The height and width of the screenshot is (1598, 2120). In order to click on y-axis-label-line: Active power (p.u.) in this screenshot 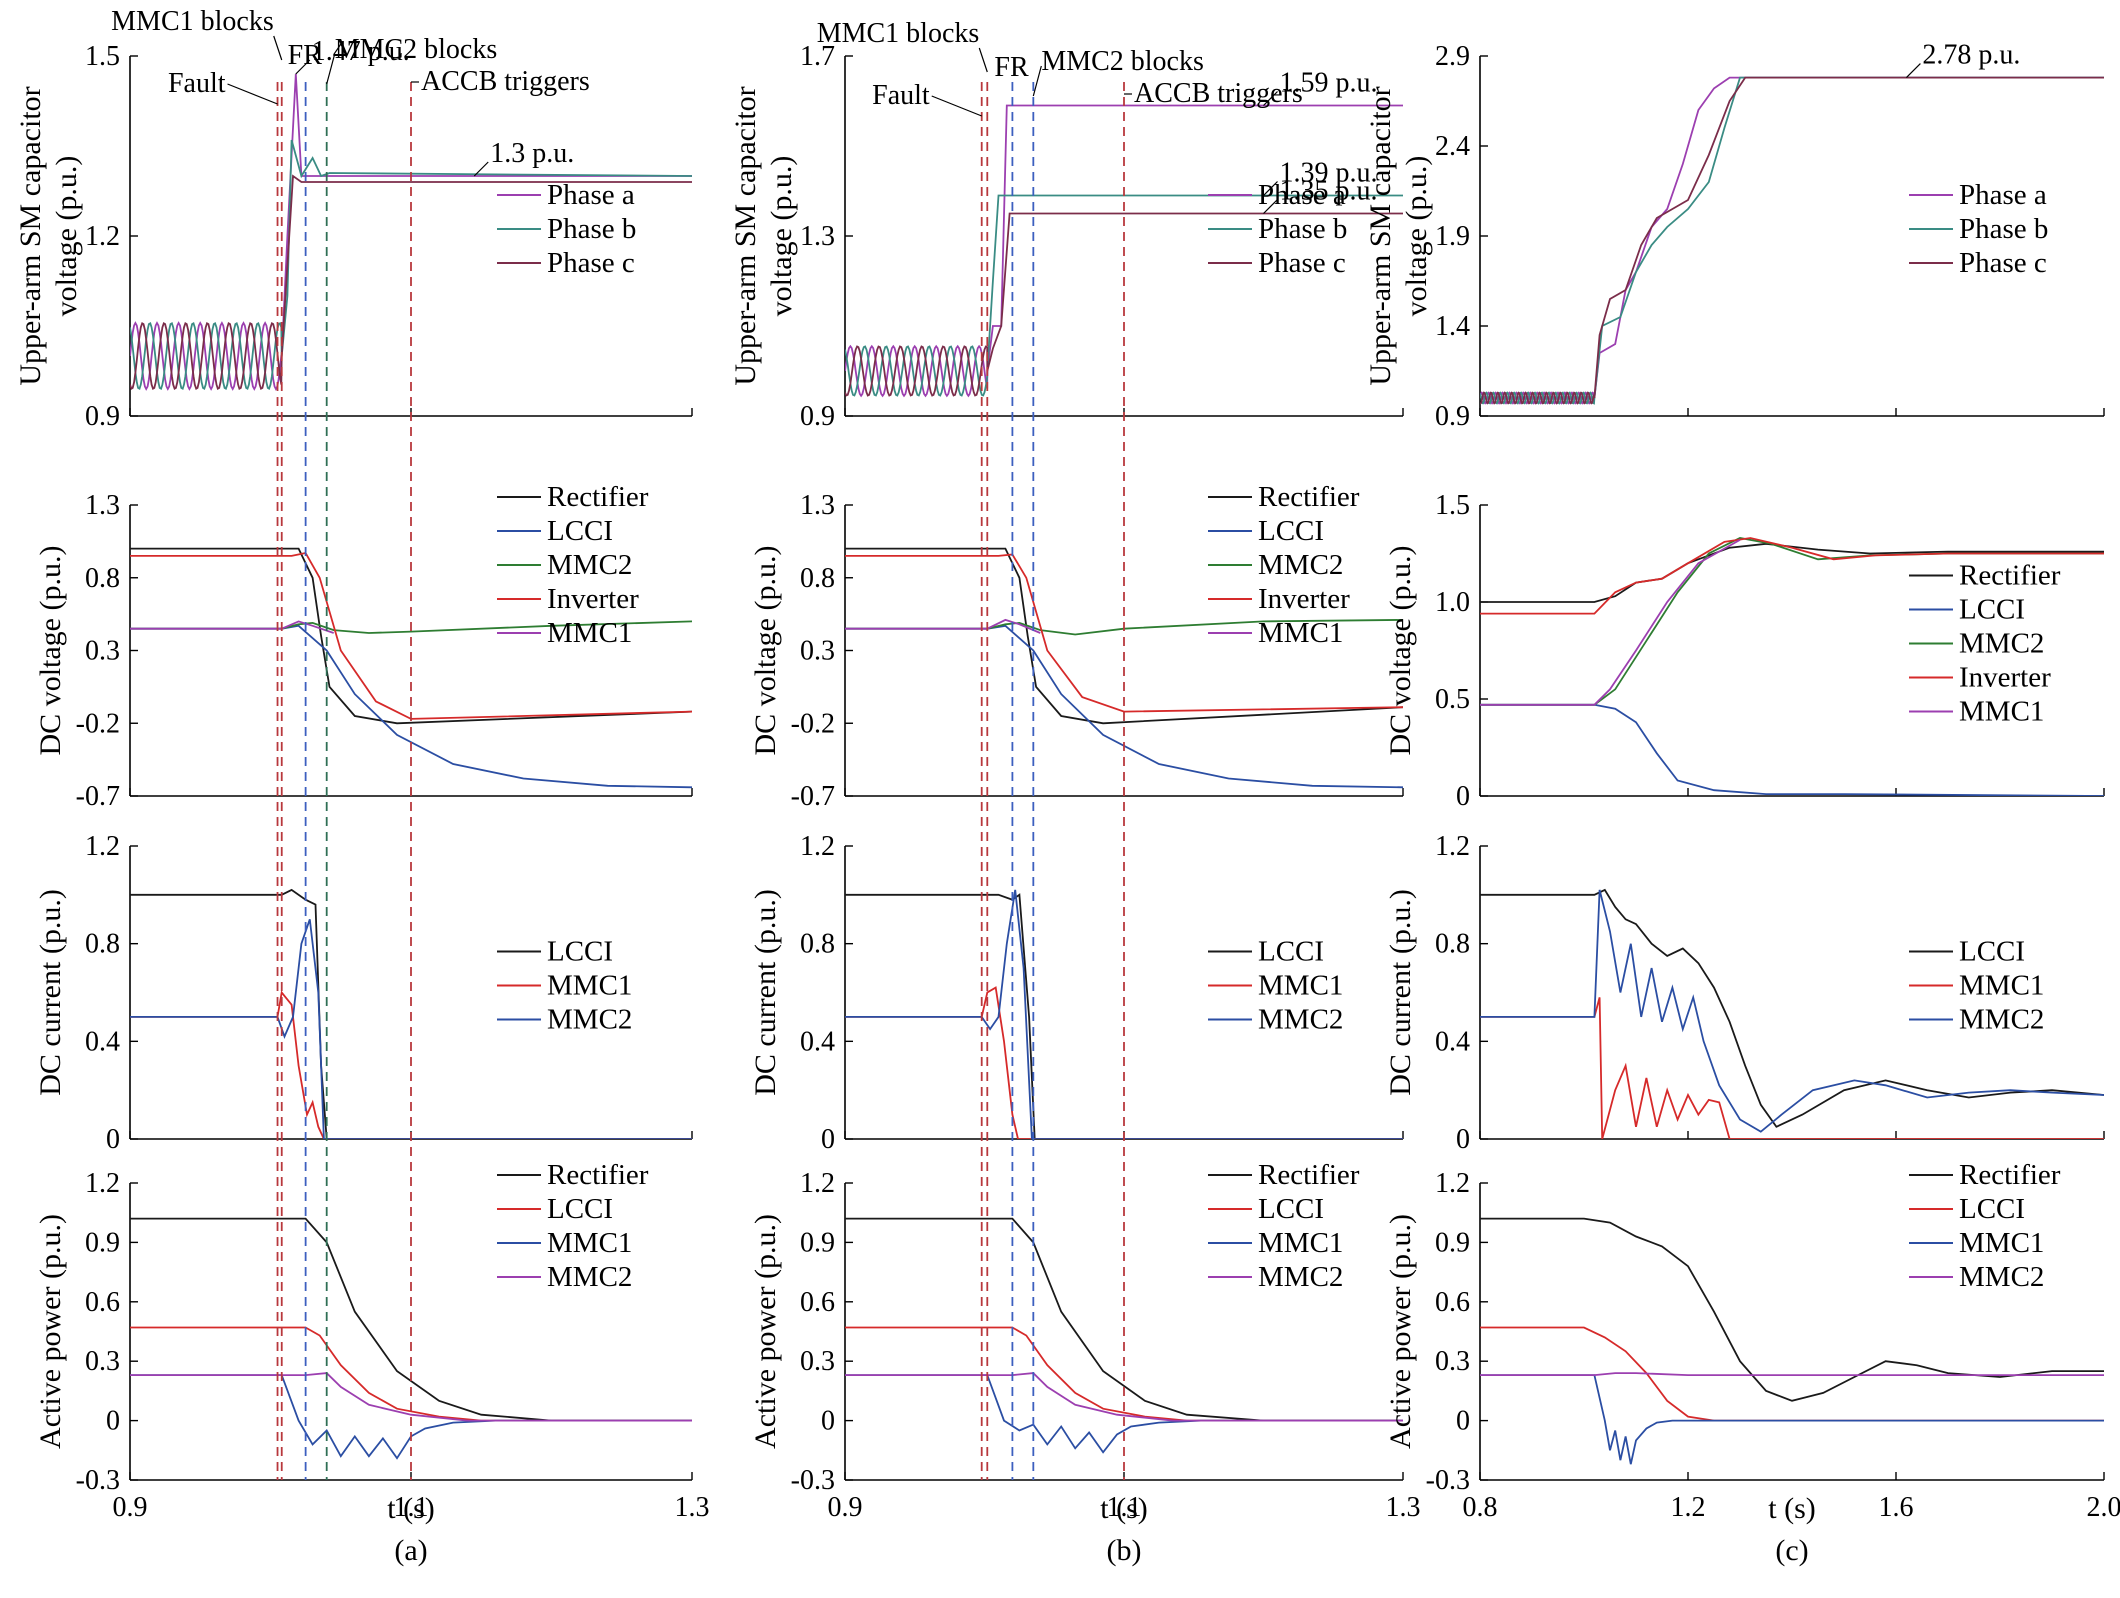, I will do `click(50, 1331)`.